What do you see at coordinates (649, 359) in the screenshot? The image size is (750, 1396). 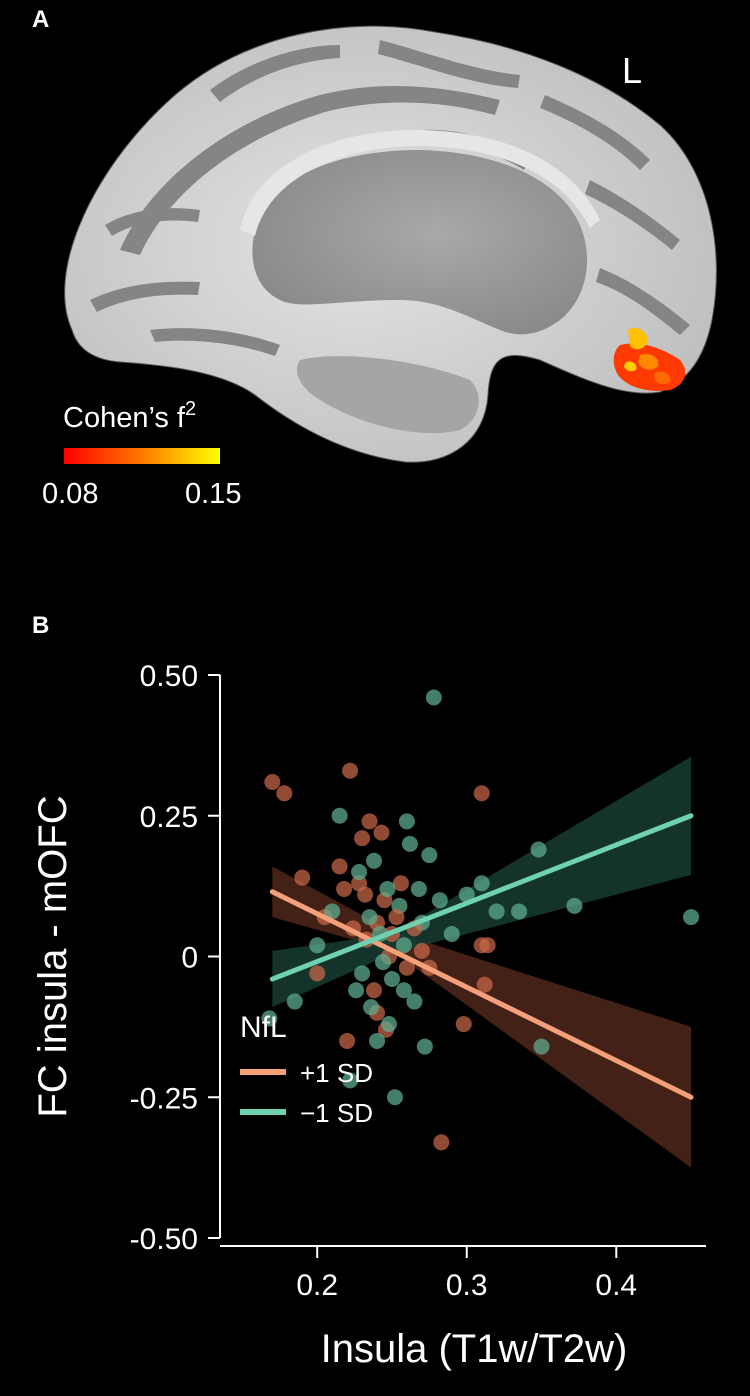 I see `effect-cluster-mofc` at bounding box center [649, 359].